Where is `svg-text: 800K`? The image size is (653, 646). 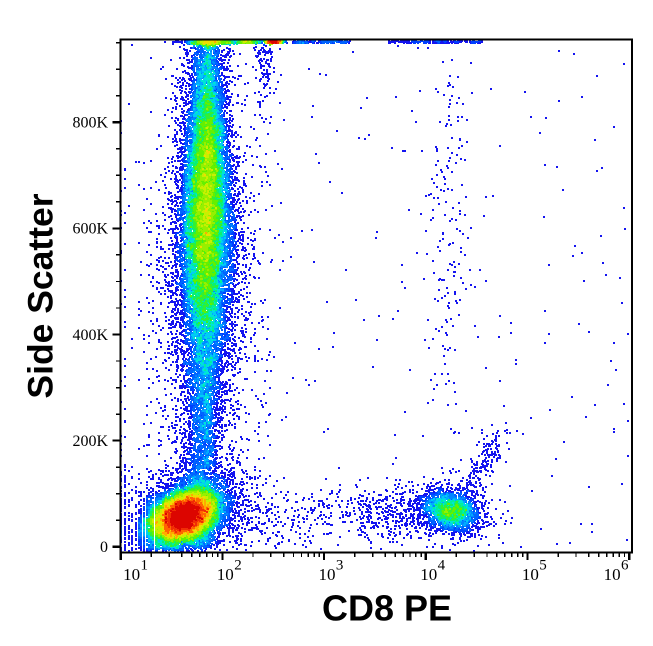 svg-text: 800K is located at coordinates (90, 123).